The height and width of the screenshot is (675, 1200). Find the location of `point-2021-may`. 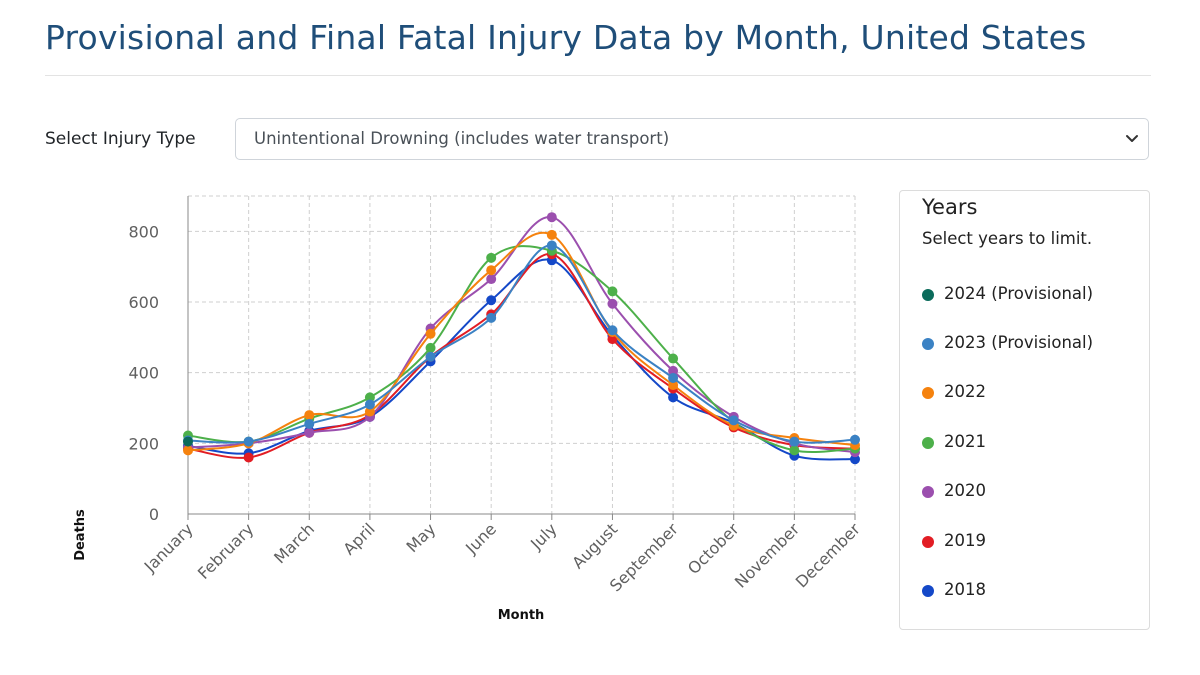

point-2021-may is located at coordinates (430, 347).